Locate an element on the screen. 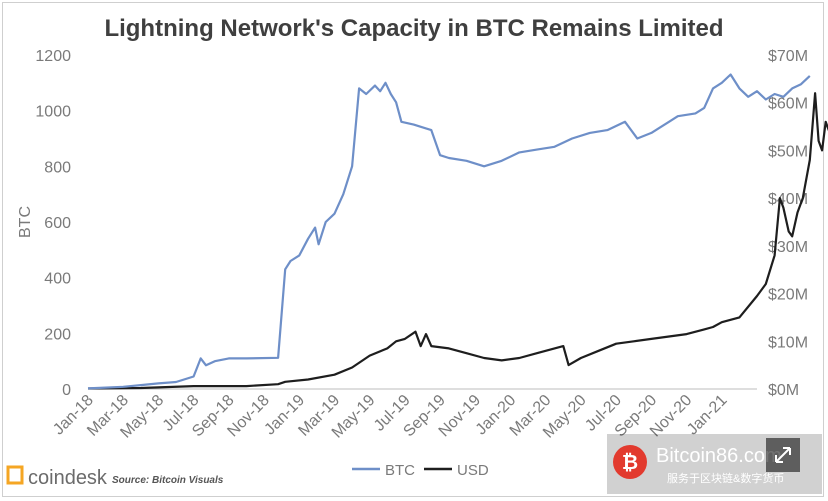 This screenshot has height=501, width=828. x-tick-label: Jan-21 is located at coordinates (707, 415).